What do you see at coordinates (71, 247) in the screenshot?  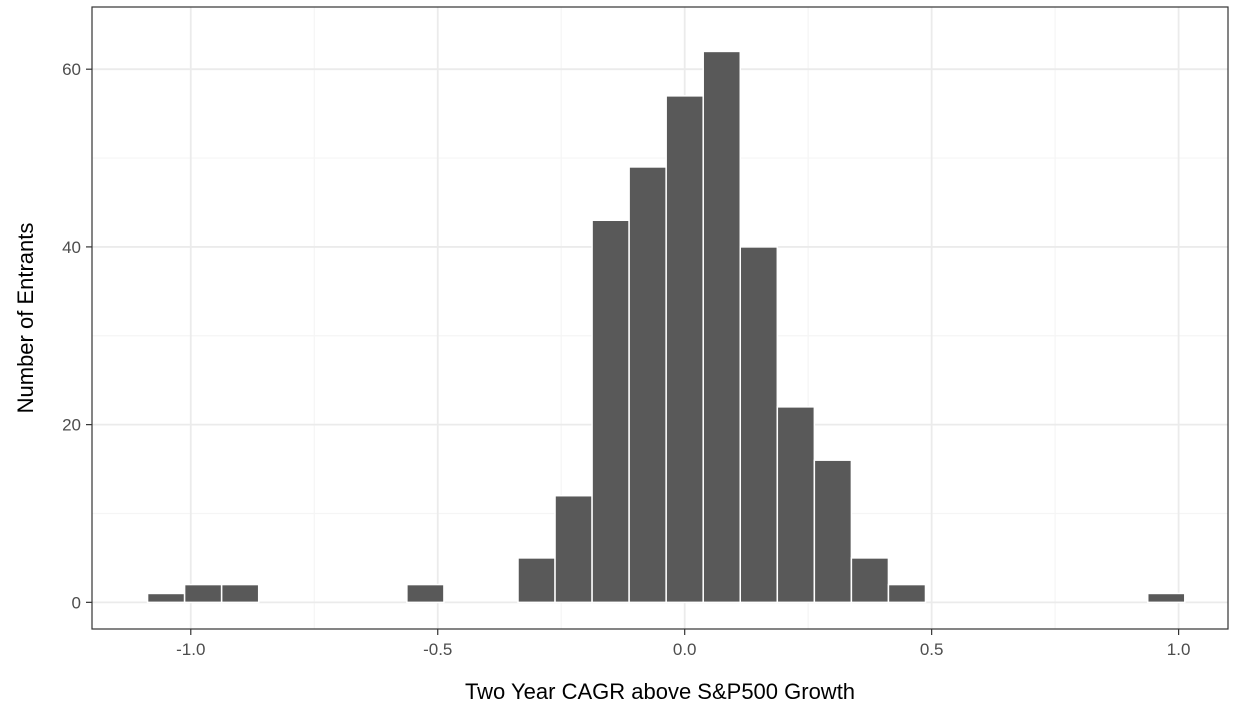 I see `y-tick-label: 40` at bounding box center [71, 247].